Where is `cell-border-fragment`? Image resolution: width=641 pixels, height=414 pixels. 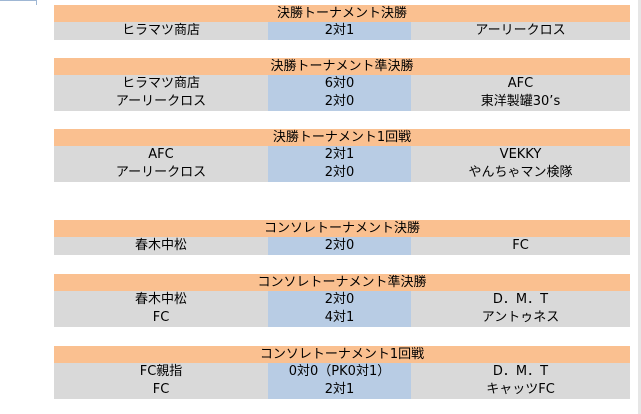
cell-border-fragment is located at coordinates (18, 2).